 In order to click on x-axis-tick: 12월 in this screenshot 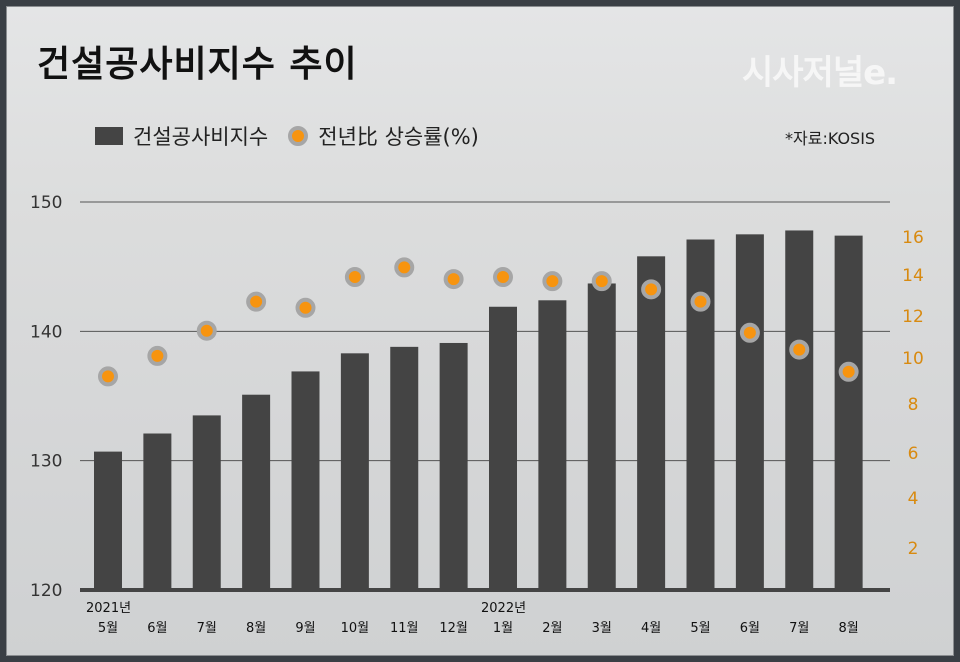, I will do `click(453, 628)`.